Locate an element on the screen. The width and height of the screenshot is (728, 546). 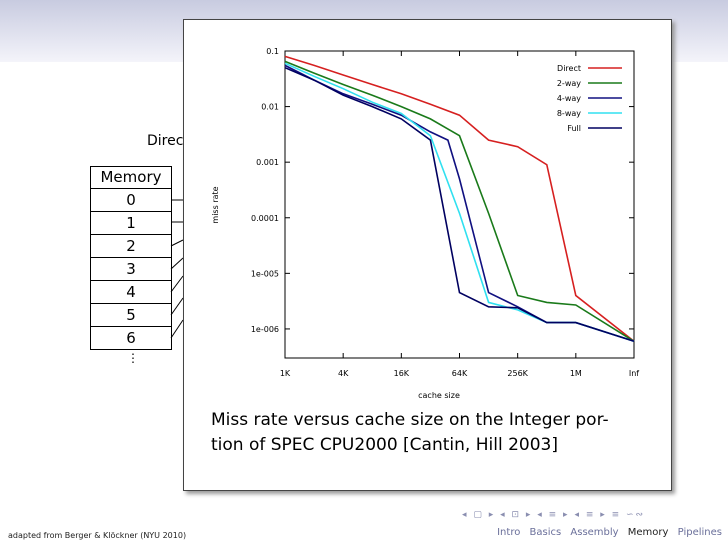
x-tick-label: 256K is located at coordinates (517, 373).